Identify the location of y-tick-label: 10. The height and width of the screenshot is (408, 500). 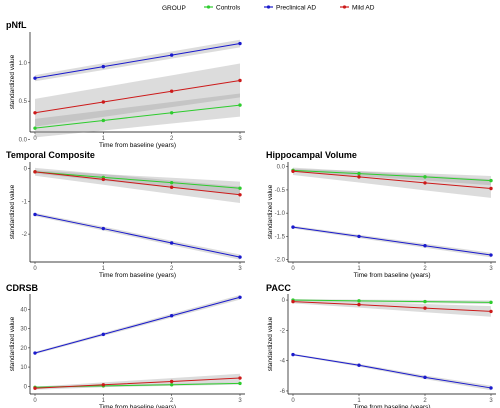
(23, 368).